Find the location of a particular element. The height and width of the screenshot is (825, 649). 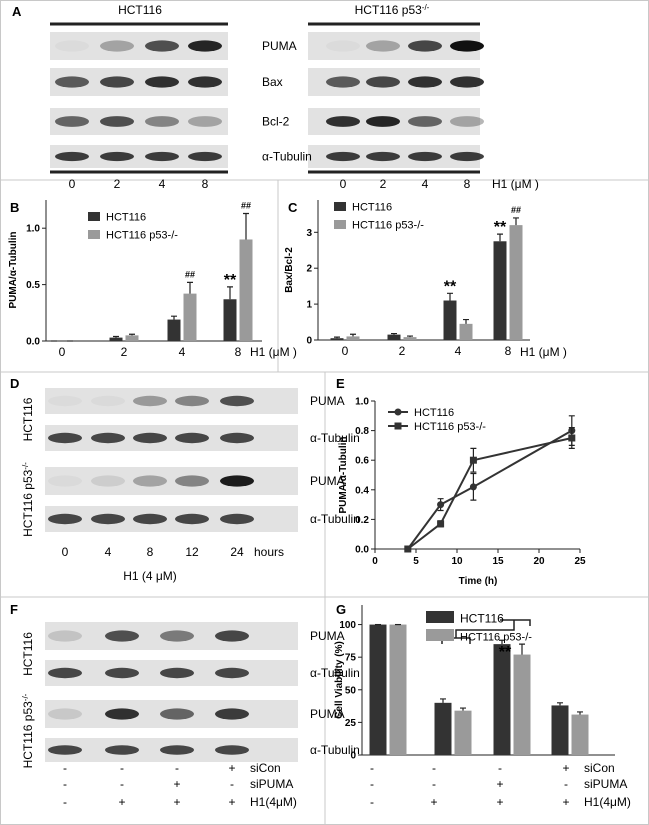

cell-line-label-main: HCT116 is located at coordinates (28, 654).